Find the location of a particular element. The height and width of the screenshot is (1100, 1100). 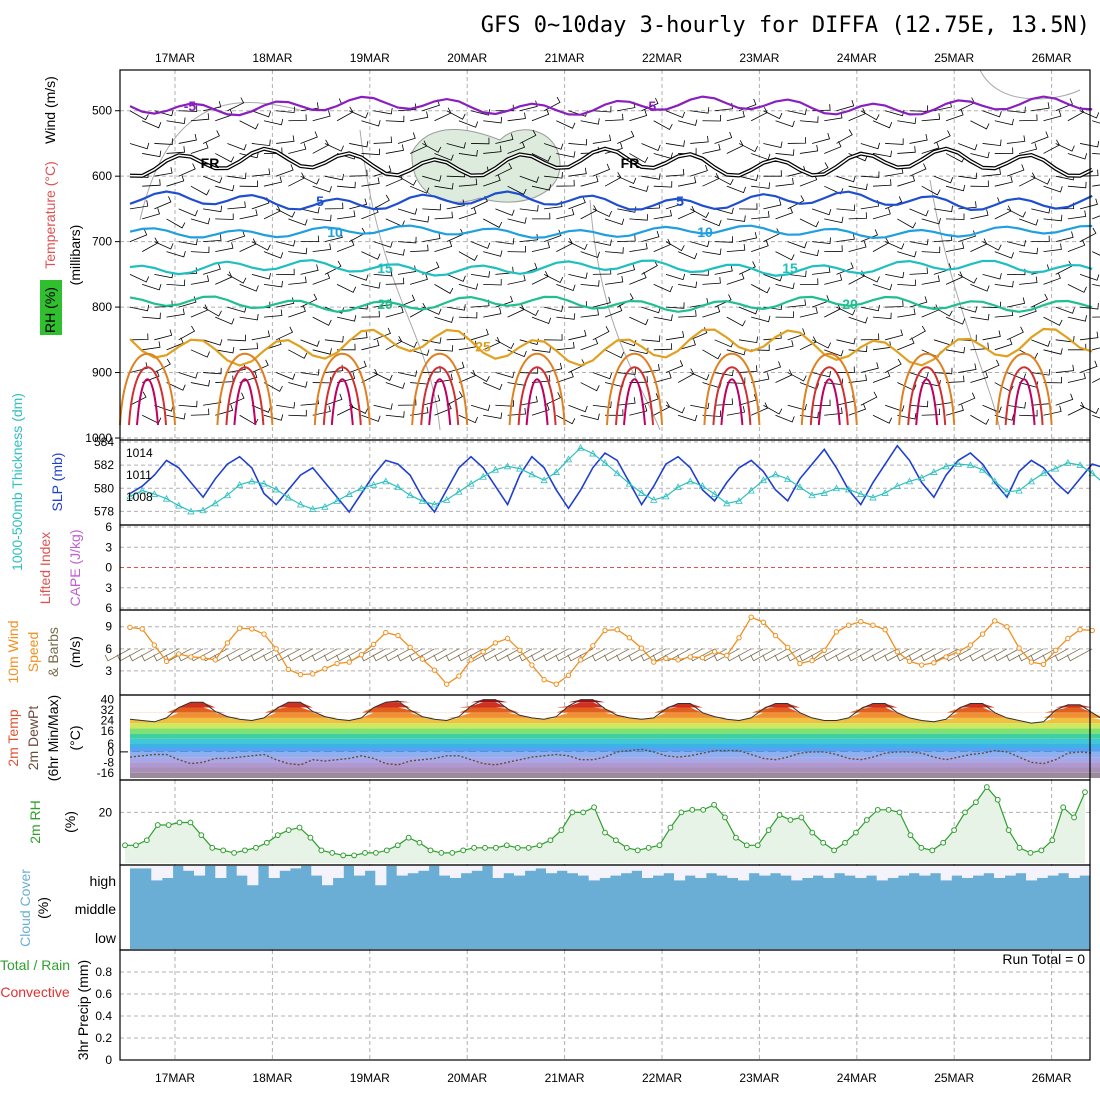

ylabel-minmax: (6hr Min/Max) is located at coordinates (53, 738).